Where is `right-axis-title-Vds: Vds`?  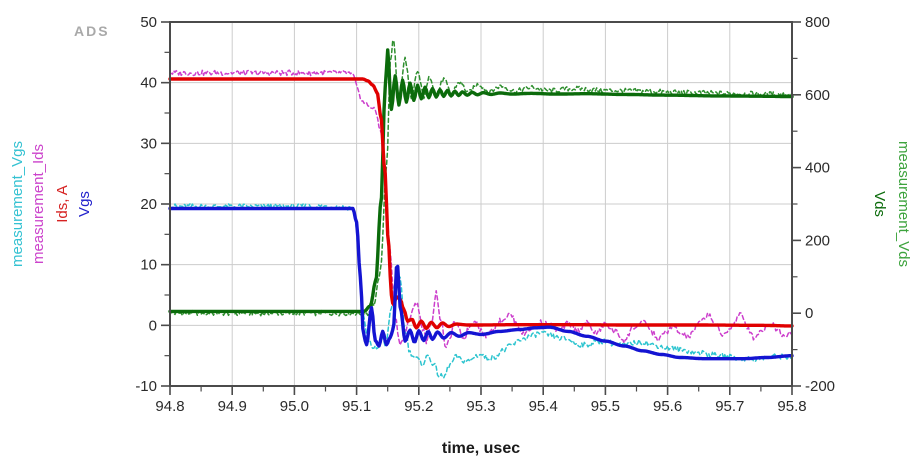 right-axis-title-Vds: Vds is located at coordinates (879, 204).